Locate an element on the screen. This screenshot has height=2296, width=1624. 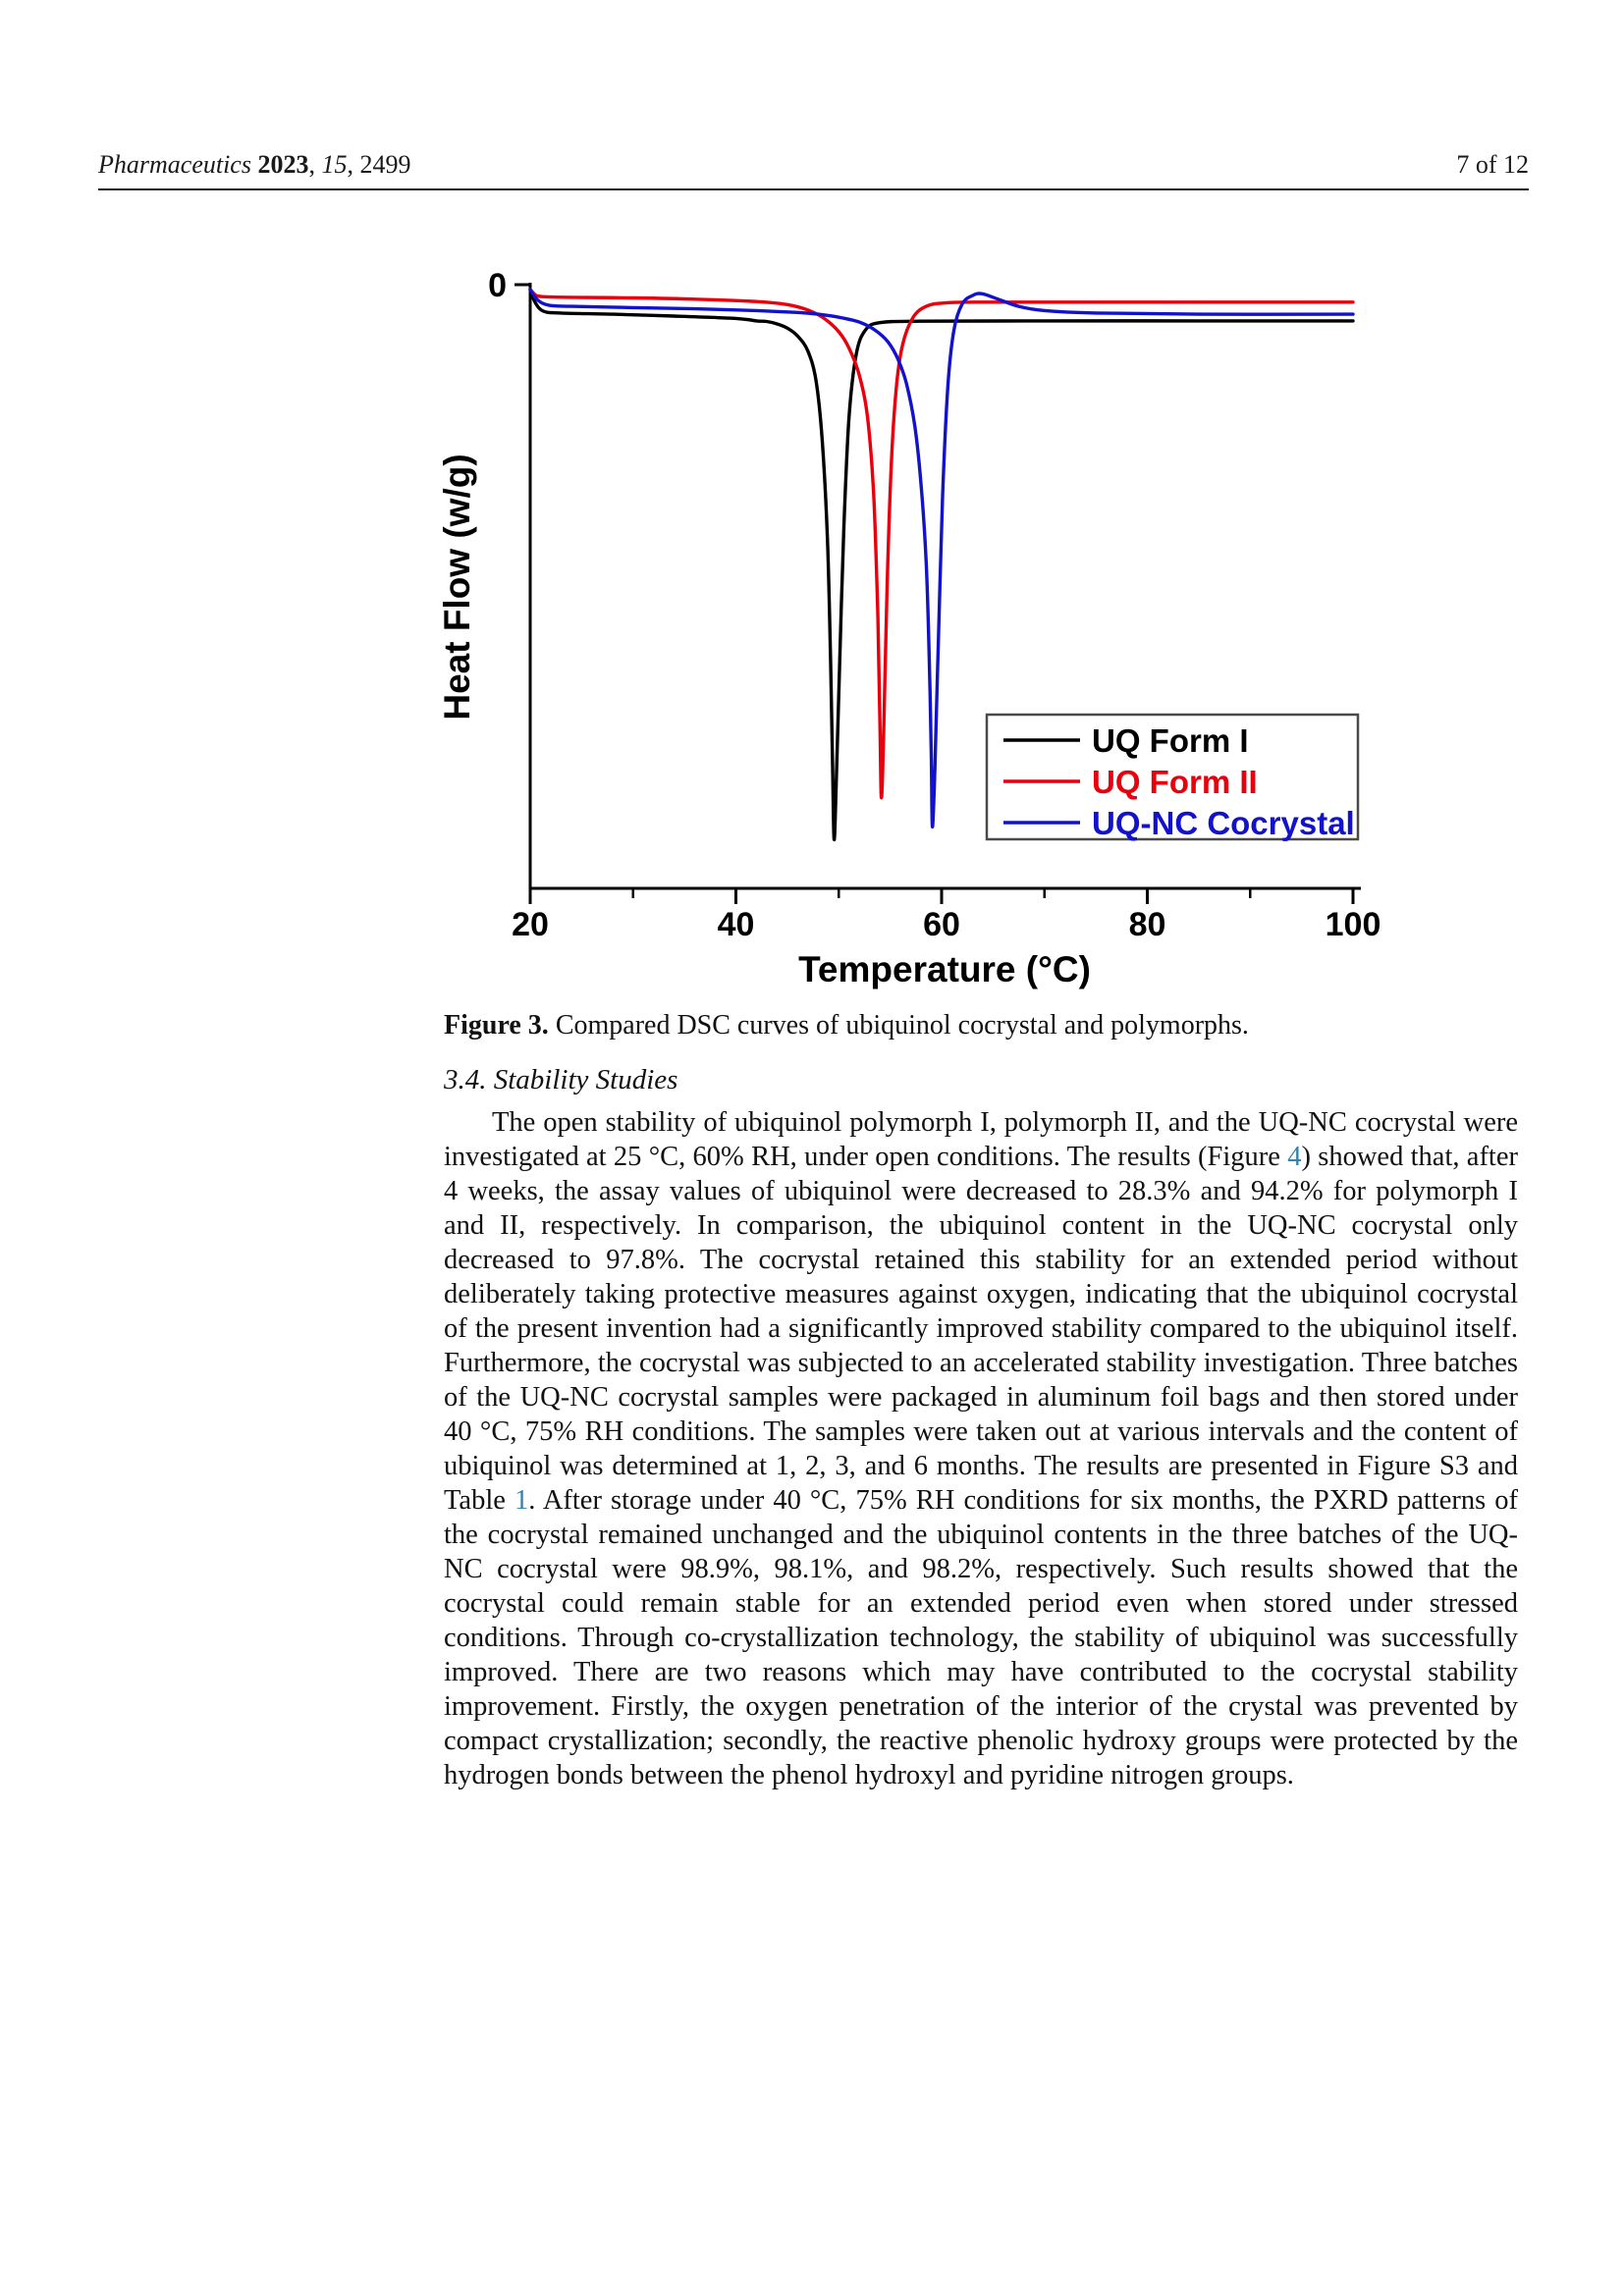
y-tick-label-0: 0 is located at coordinates (497, 285).